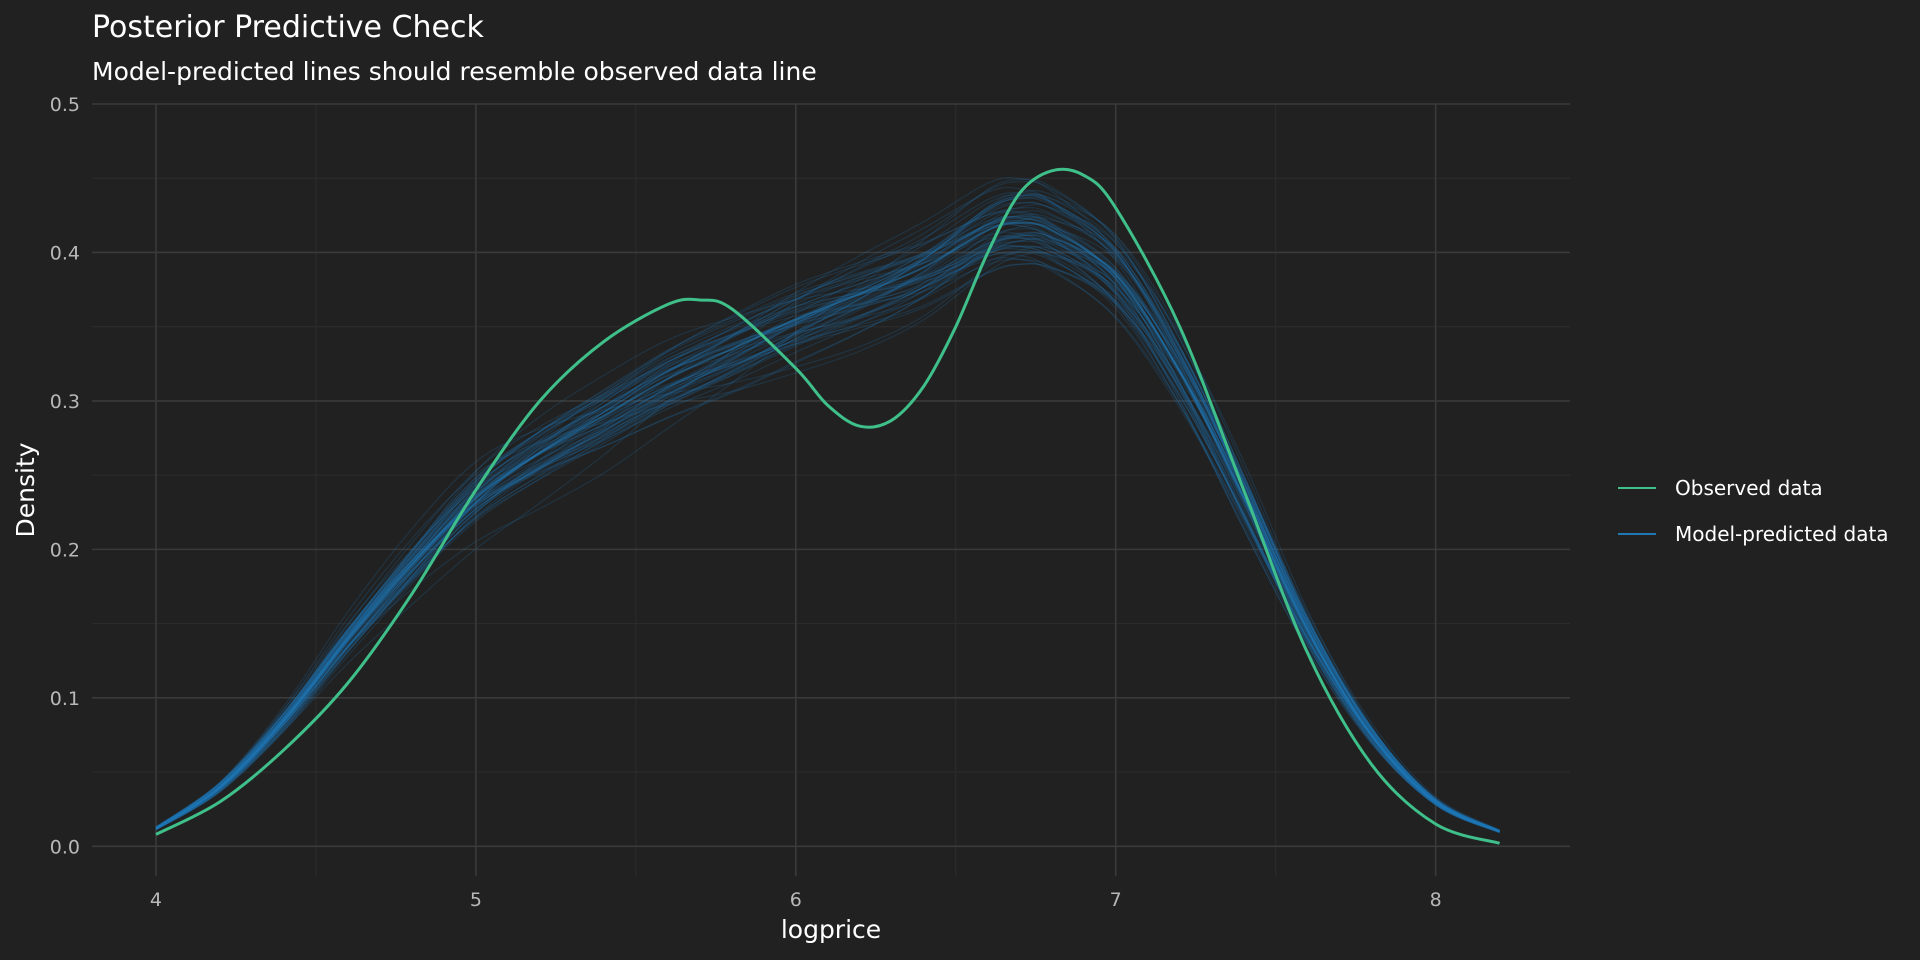 The image size is (1920, 960). Describe the element at coordinates (1436, 900) in the screenshot. I see `x-tick-label: 8` at that location.